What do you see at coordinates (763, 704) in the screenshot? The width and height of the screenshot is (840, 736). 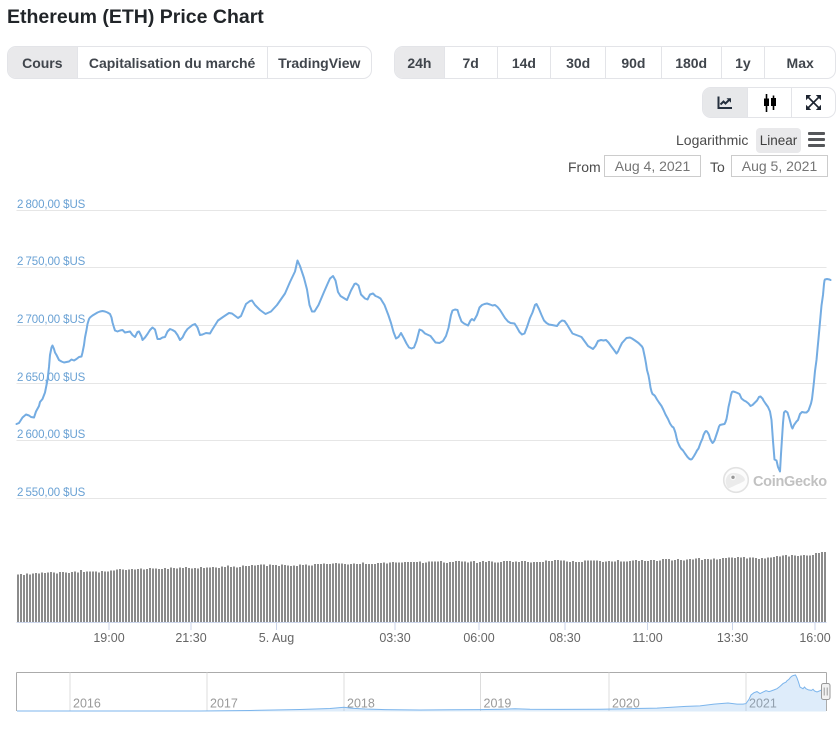 I see `svg-text: 2021` at bounding box center [763, 704].